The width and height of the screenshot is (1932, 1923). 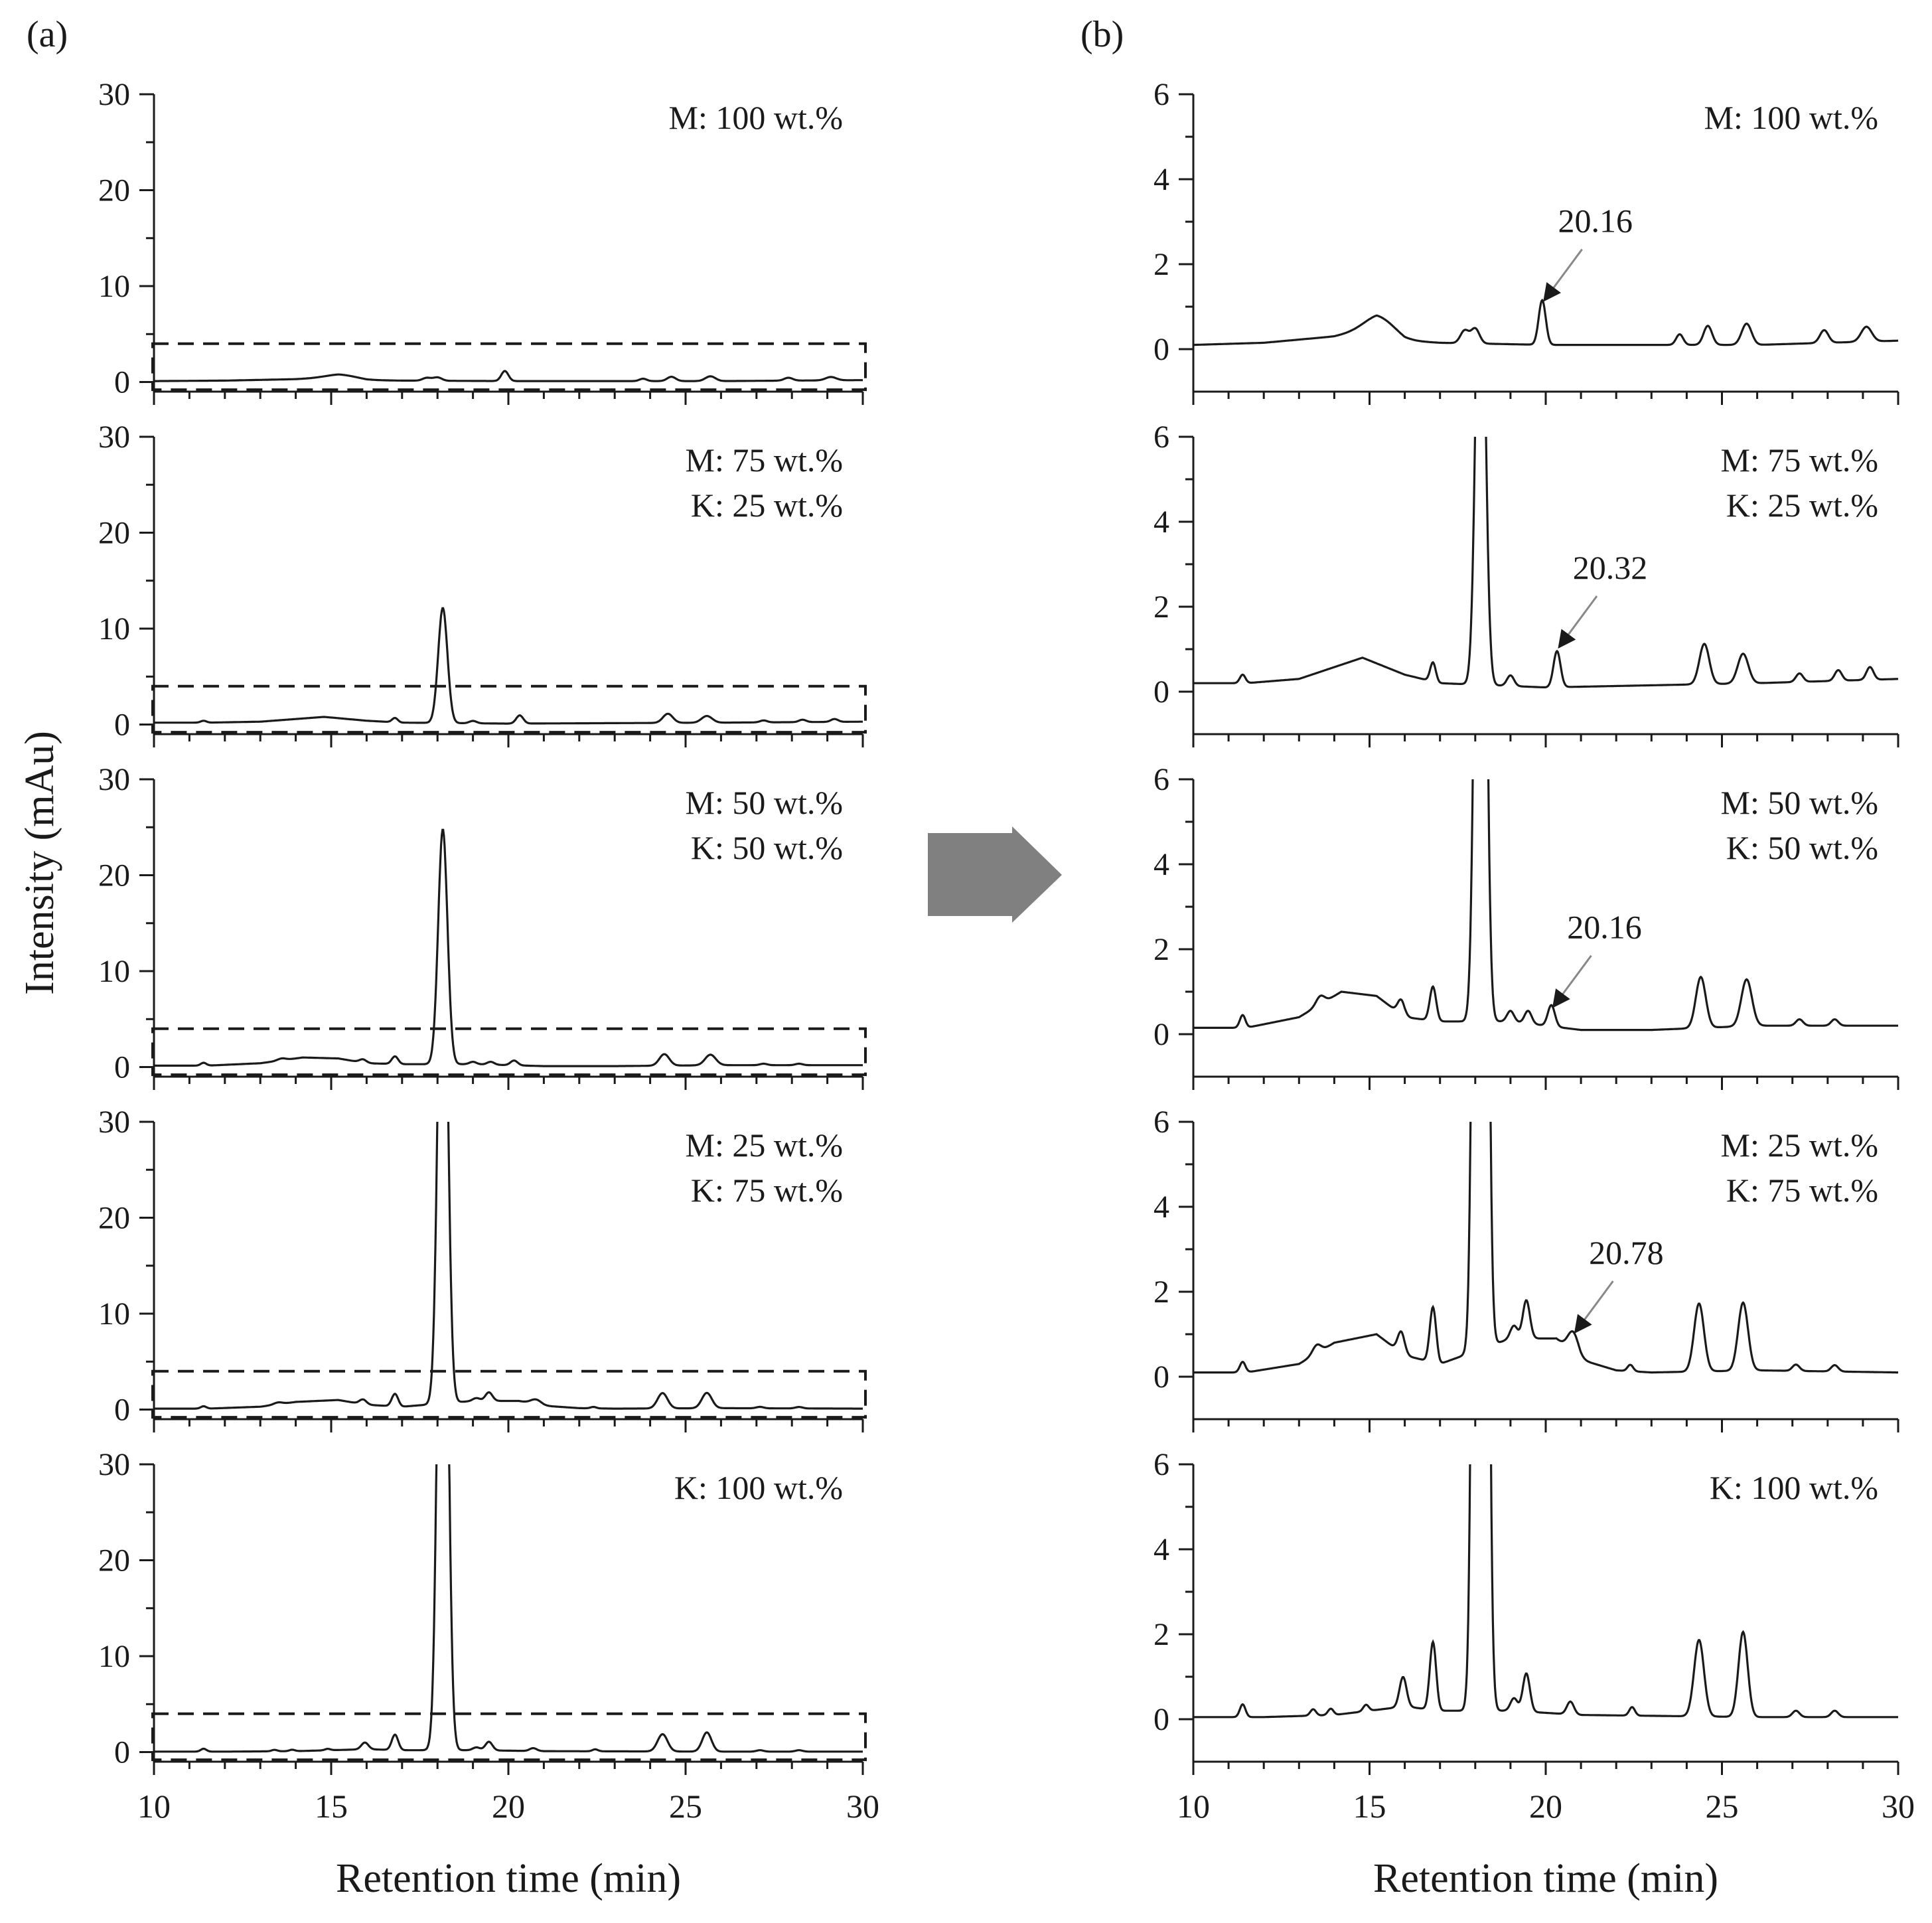 What do you see at coordinates (1802, 1191) in the screenshot?
I see `legend-label: K: 75 wt.%` at bounding box center [1802, 1191].